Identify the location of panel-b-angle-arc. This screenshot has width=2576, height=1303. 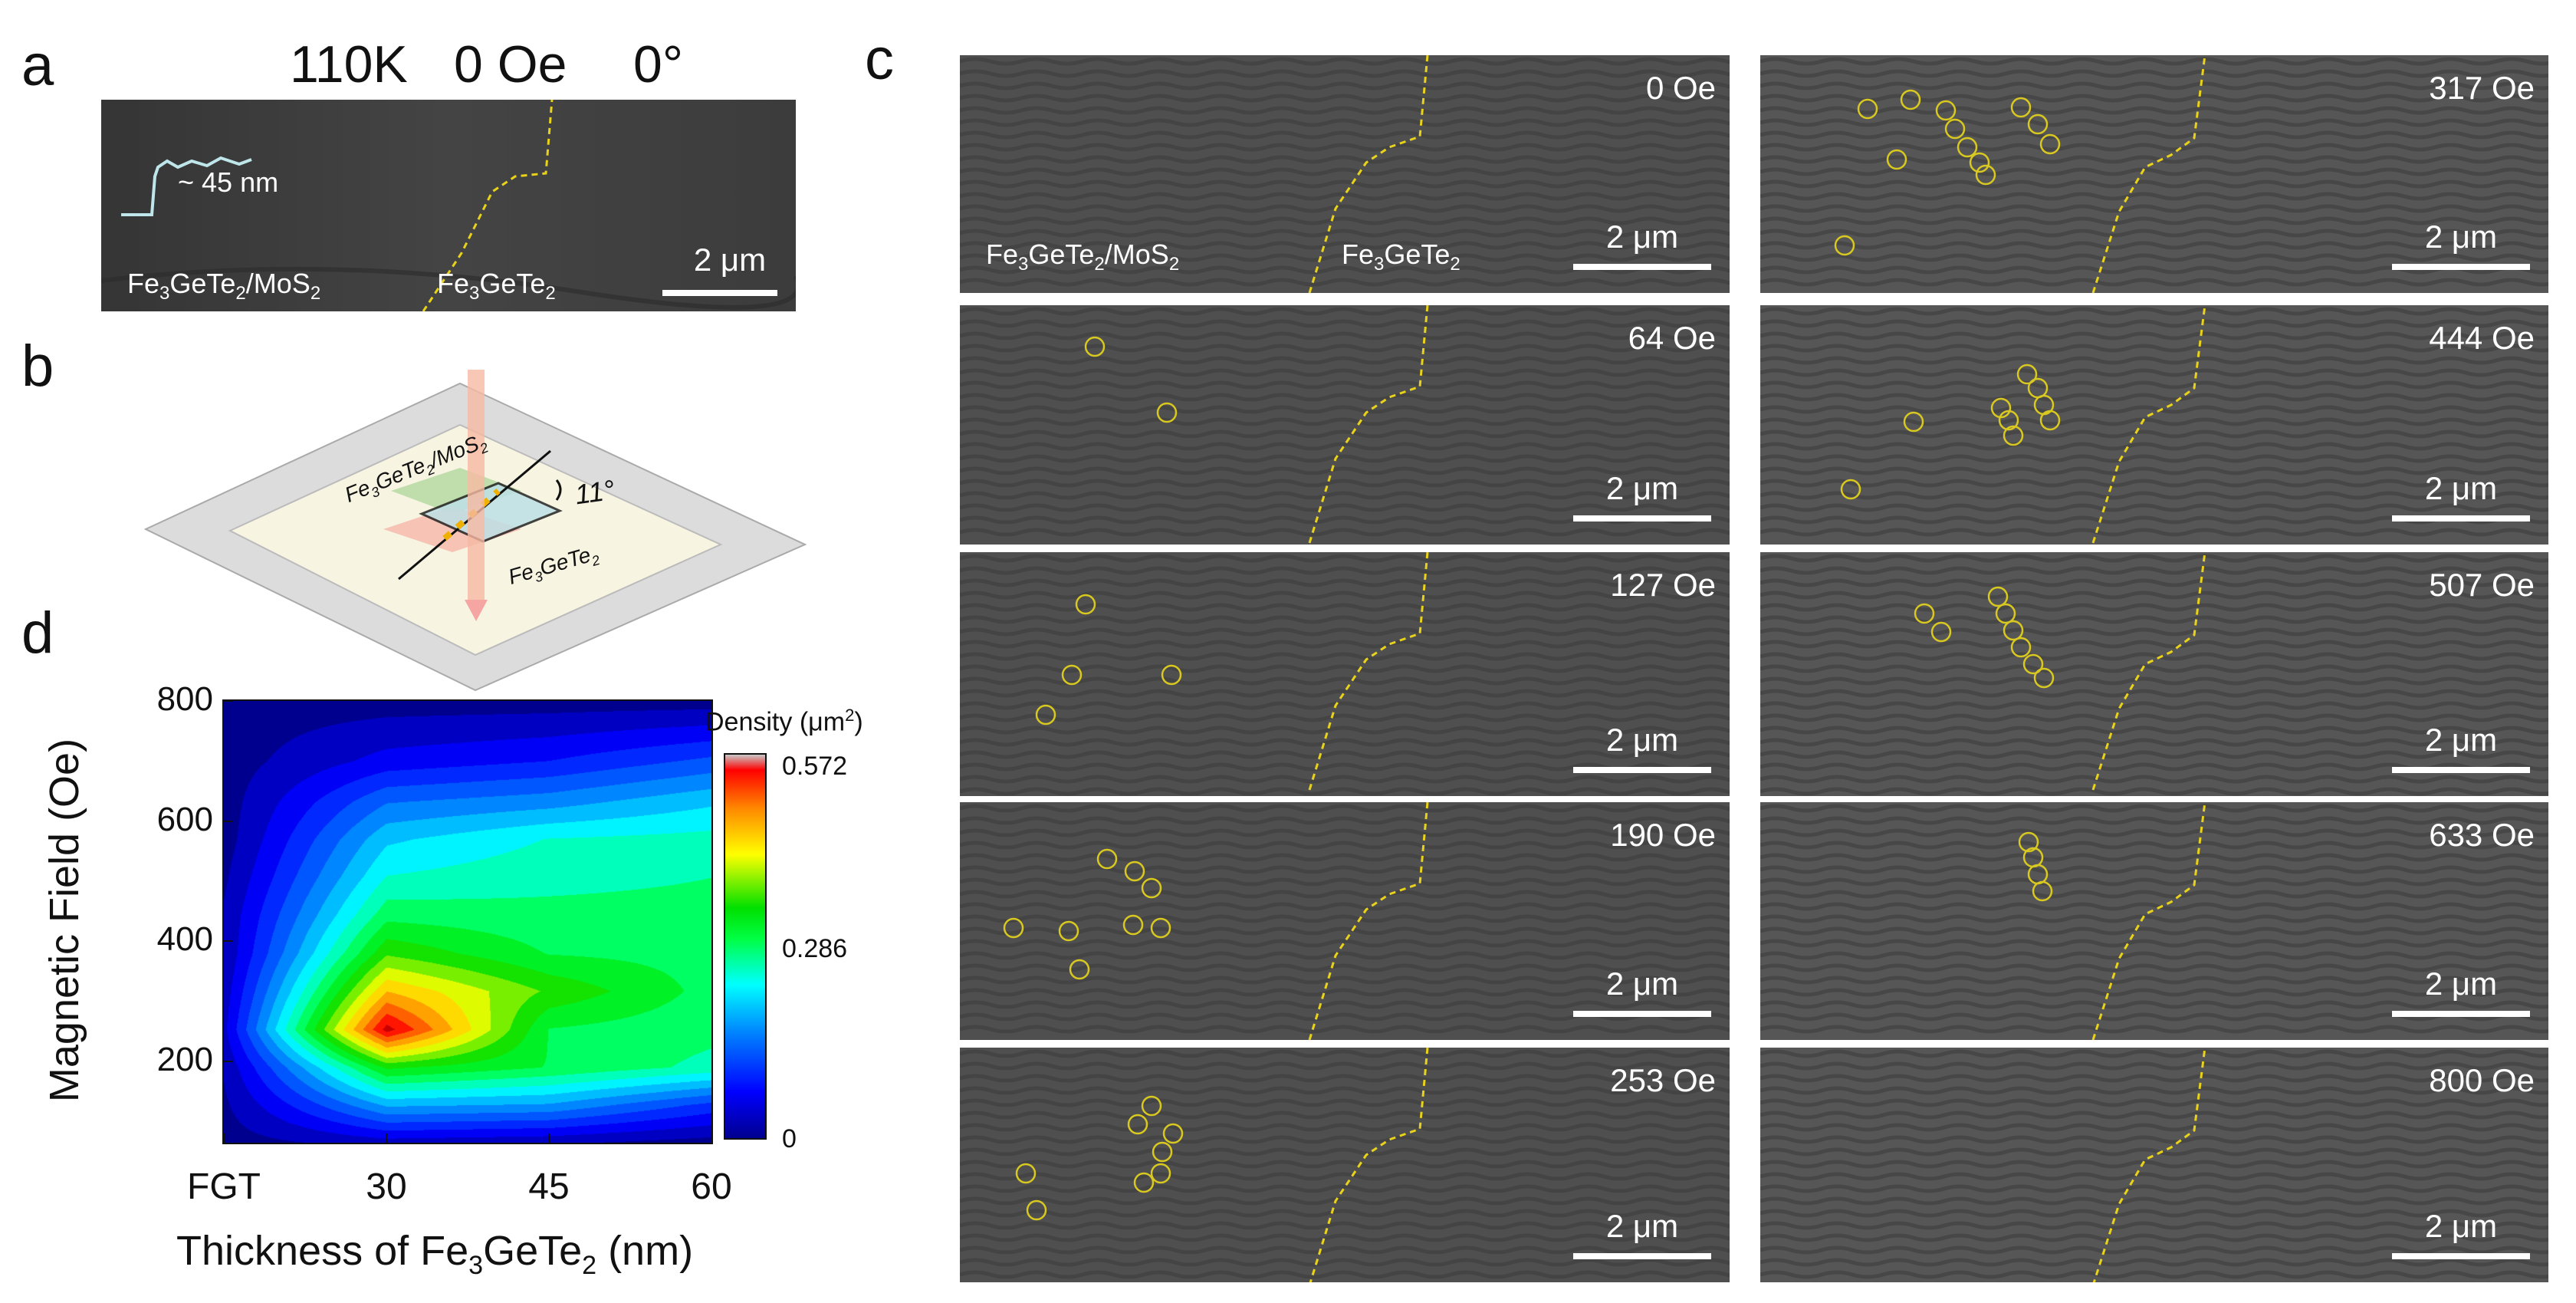
(559, 490).